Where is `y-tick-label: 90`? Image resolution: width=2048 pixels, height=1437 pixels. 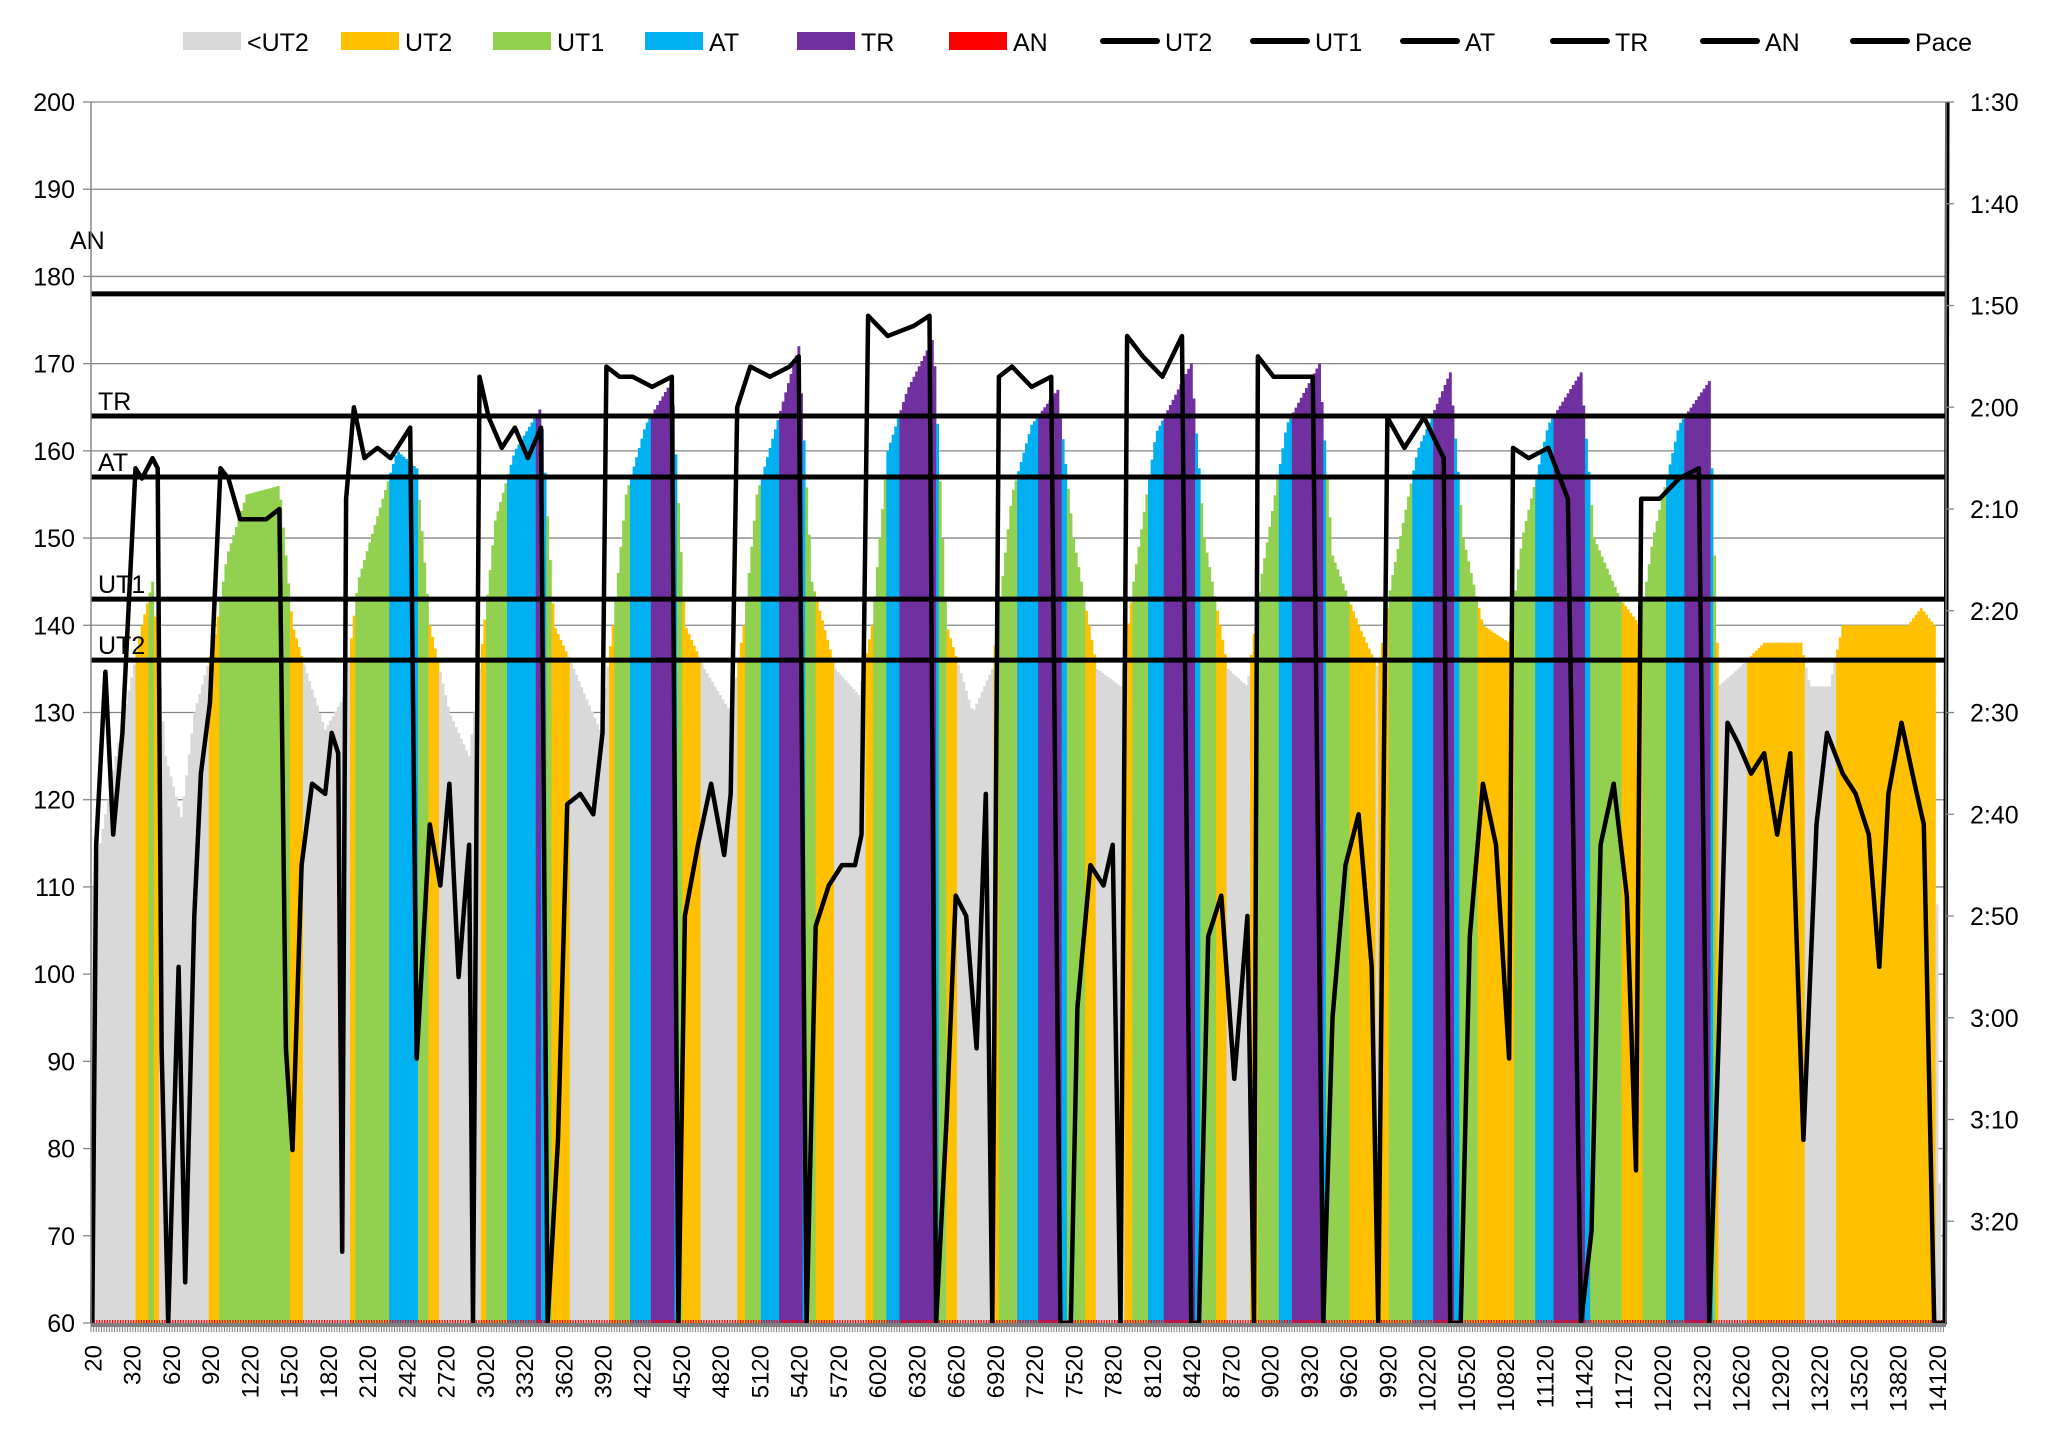
y-tick-label: 90 is located at coordinates (61, 1062).